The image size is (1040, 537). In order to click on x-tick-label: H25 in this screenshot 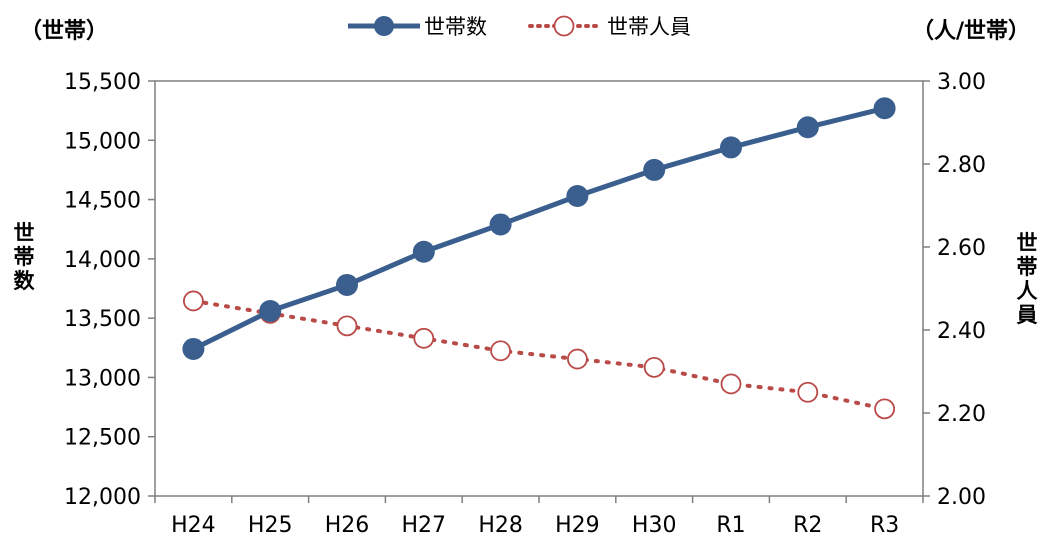, I will do `click(270, 525)`.